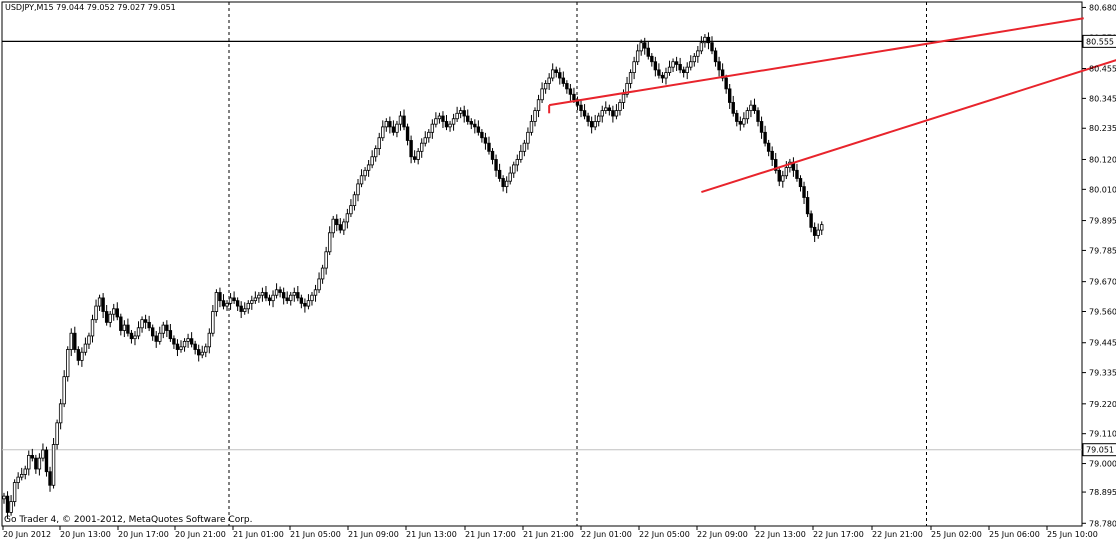  Describe the element at coordinates (373, 534) in the screenshot. I see `x-tick-label: 21 Jun 09:00` at that location.